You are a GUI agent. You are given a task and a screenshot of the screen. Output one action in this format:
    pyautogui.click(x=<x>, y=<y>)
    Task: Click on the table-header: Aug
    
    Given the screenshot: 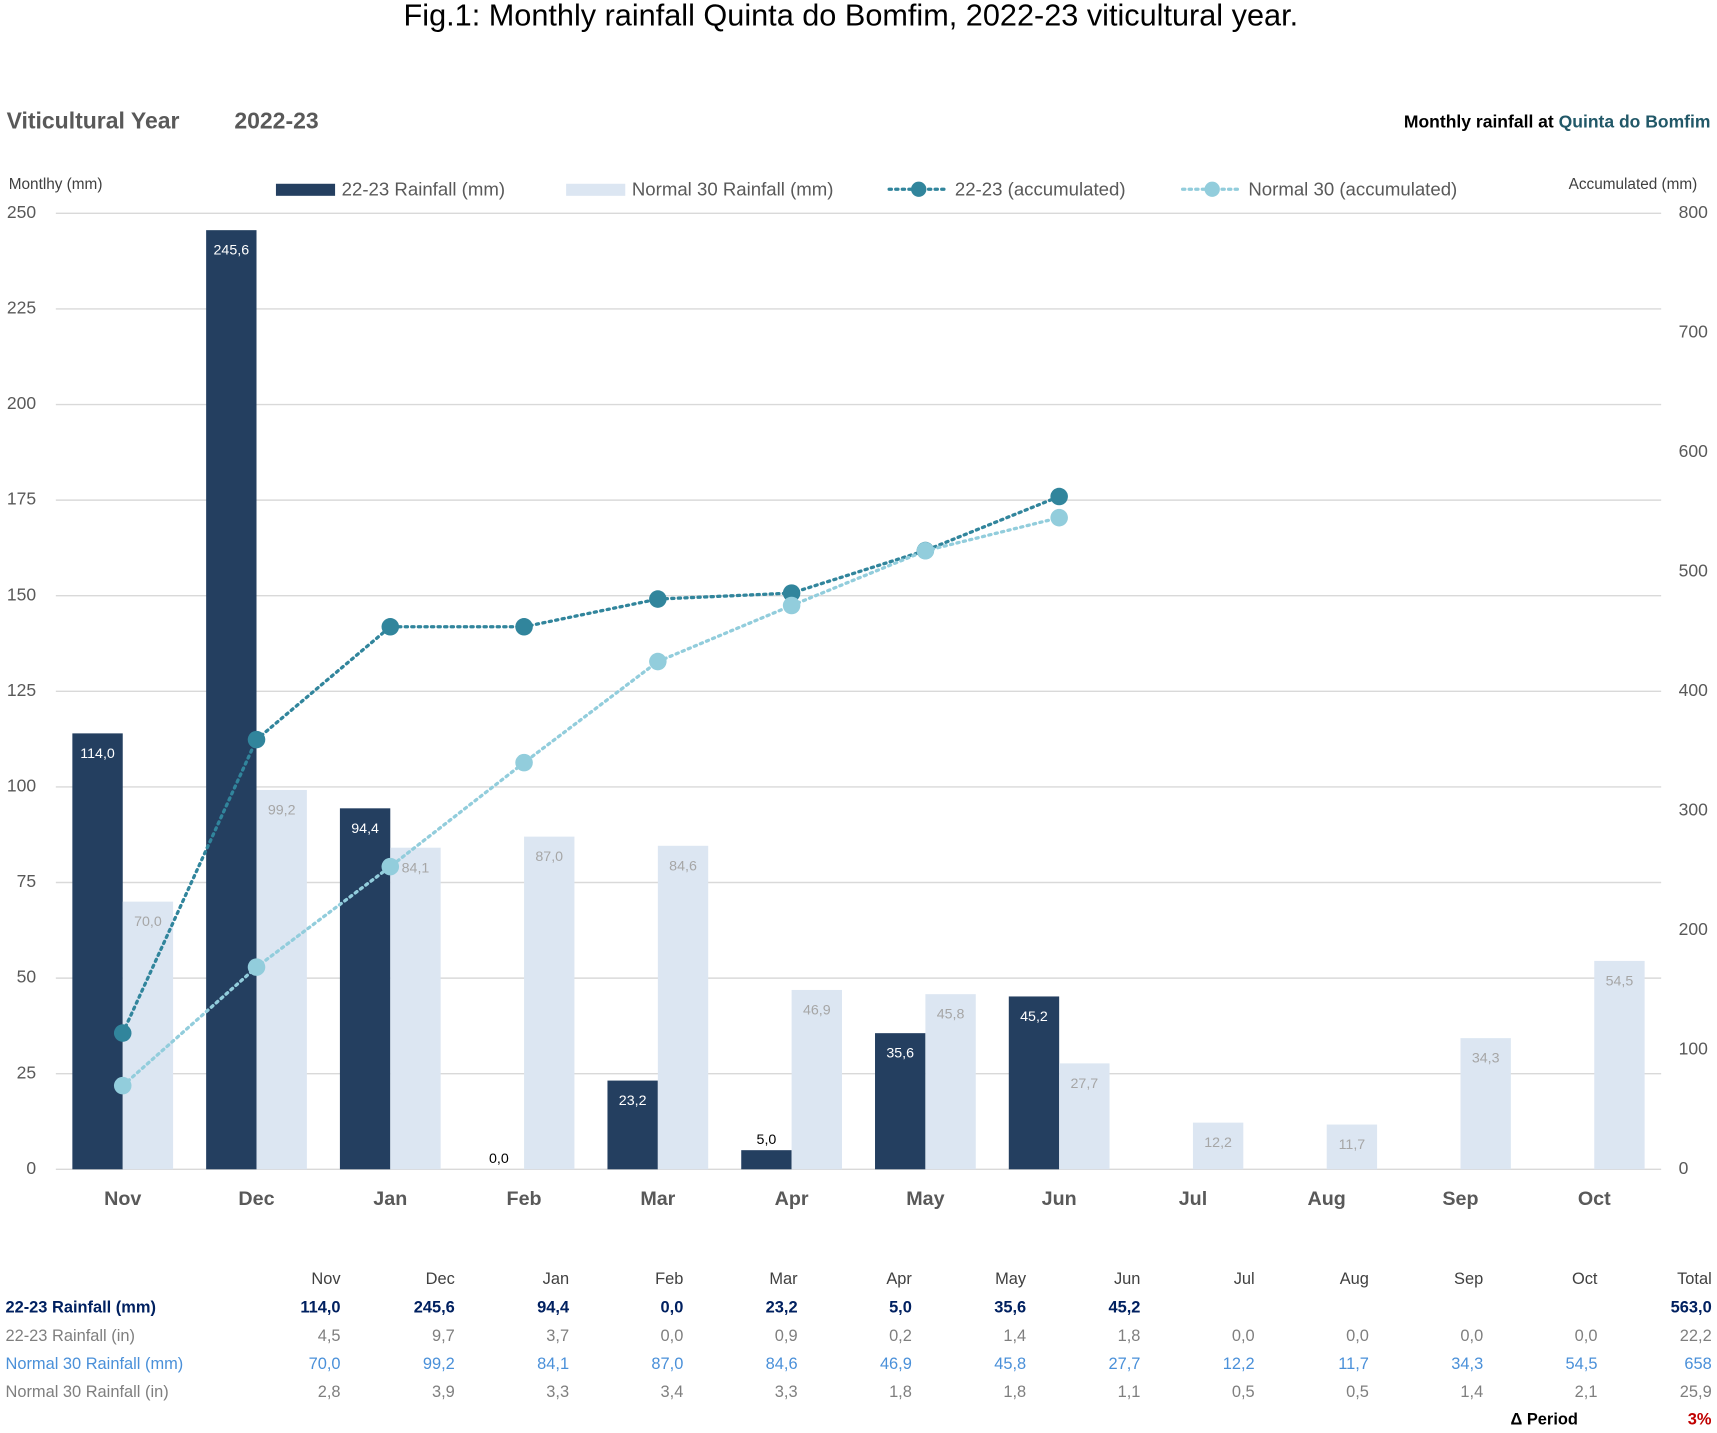 What is the action you would take?
    pyautogui.click(x=1354, y=1279)
    